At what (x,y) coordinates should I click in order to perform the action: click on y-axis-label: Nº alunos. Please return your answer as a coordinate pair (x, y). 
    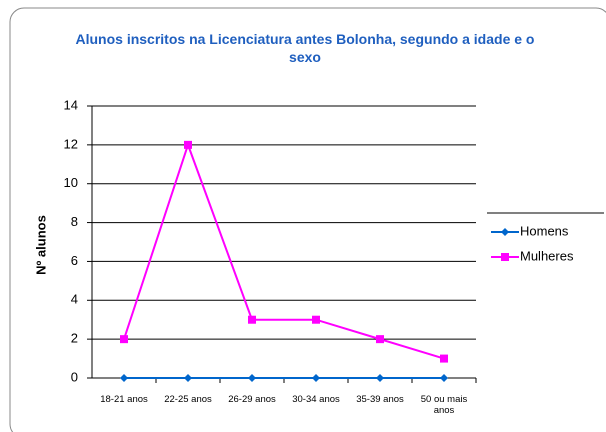
    Looking at the image, I should click on (40, 245).